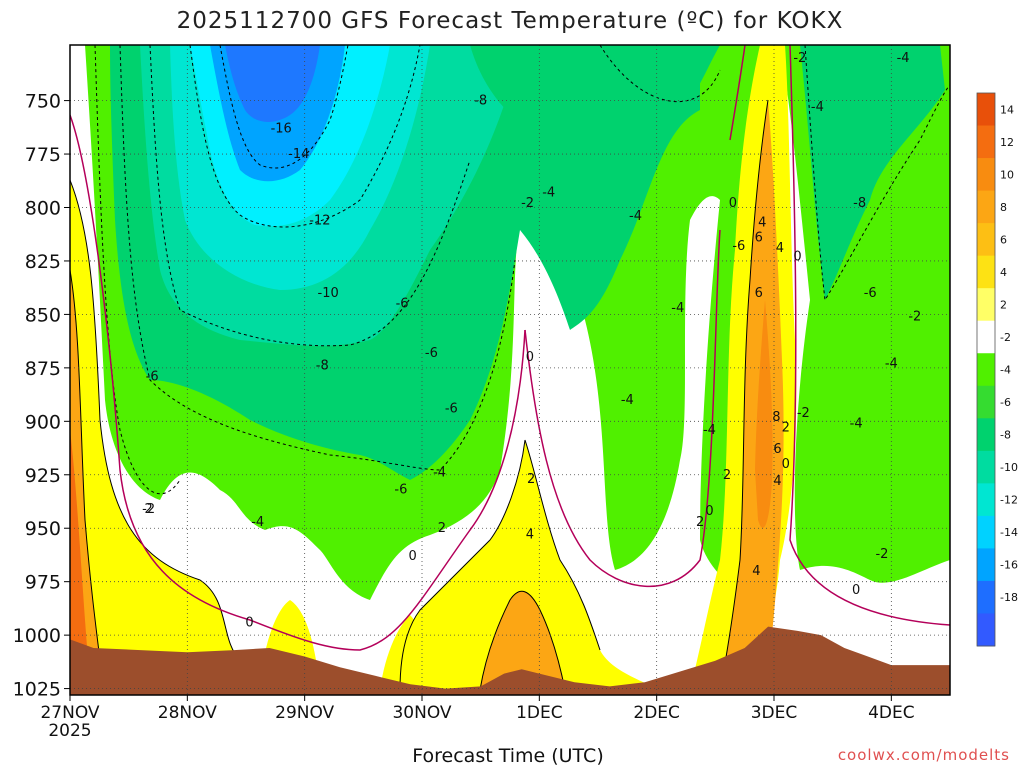  What do you see at coordinates (421, 713) in the screenshot?
I see `x-tick-label: 30NOV` at bounding box center [421, 713].